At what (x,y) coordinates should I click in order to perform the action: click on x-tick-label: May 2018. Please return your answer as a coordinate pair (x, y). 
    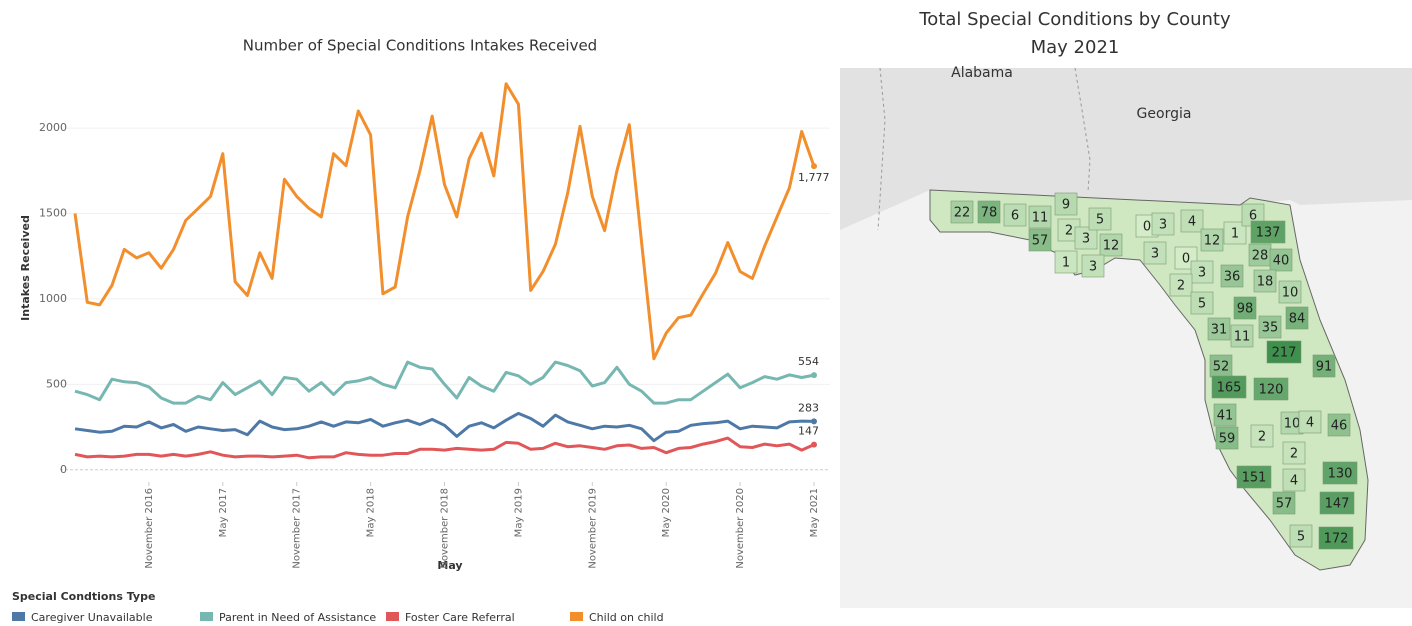
    Looking at the image, I should click on (371, 512).